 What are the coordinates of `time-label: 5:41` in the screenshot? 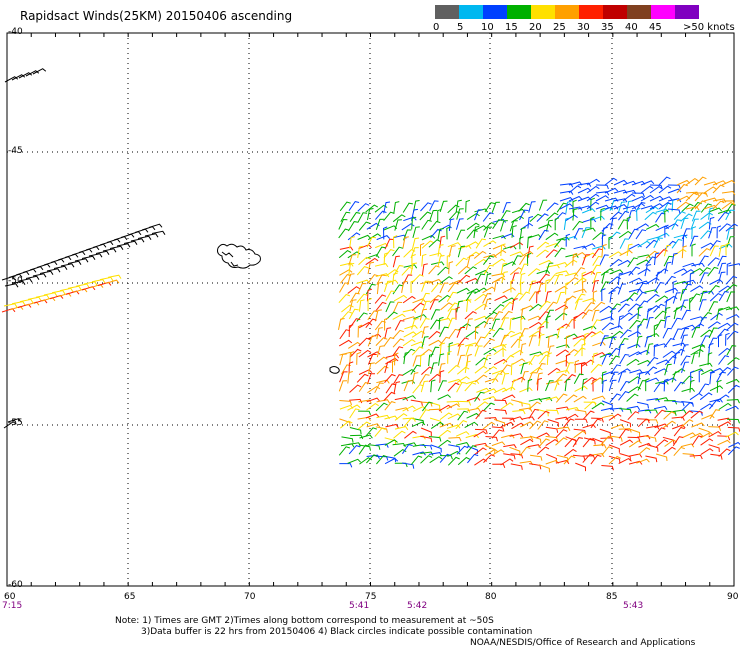 It's located at (359, 606).